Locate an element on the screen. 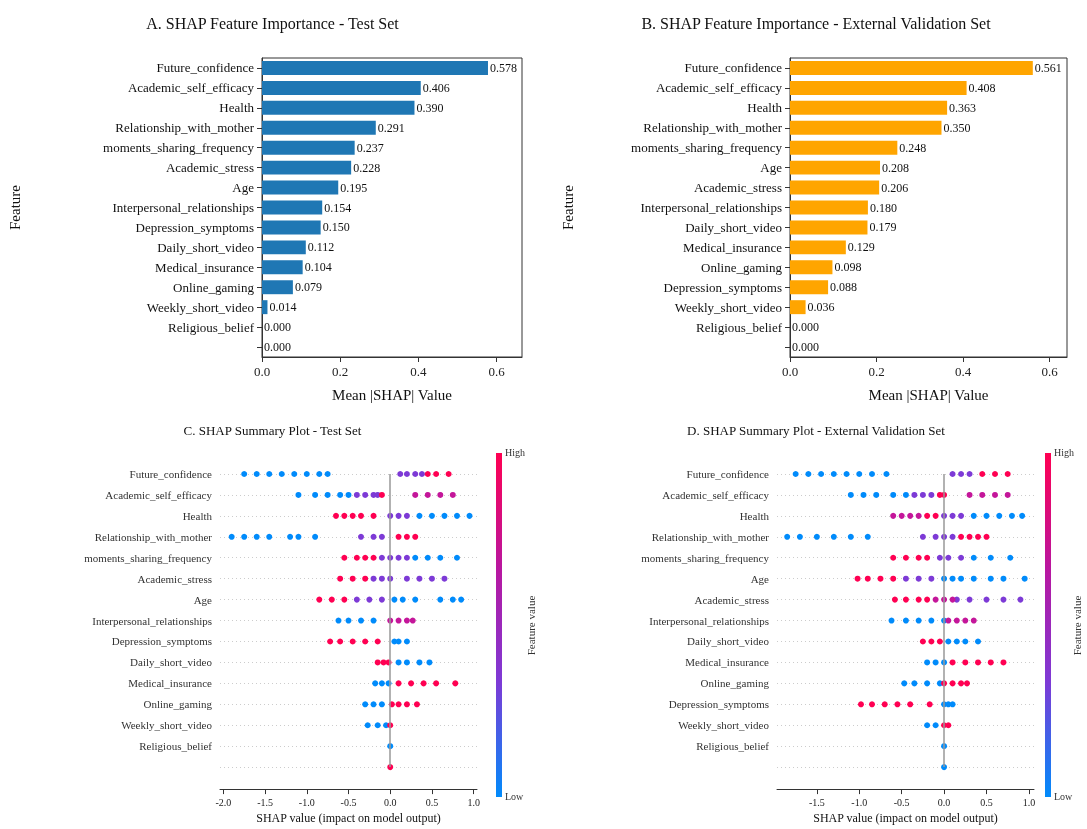 The width and height of the screenshot is (1087, 829). x-axis-title: Mean |SHAP| Value is located at coordinates (928, 394).